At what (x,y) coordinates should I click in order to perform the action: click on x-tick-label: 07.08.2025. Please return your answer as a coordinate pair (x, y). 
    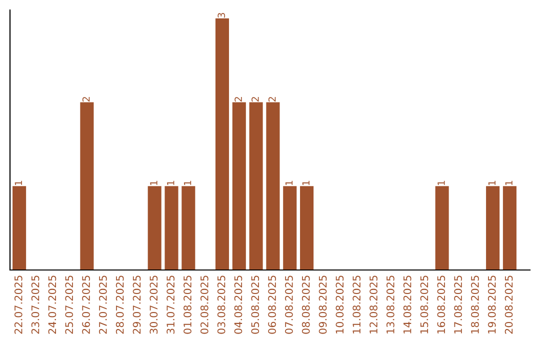
    Looking at the image, I should click on (289, 305).